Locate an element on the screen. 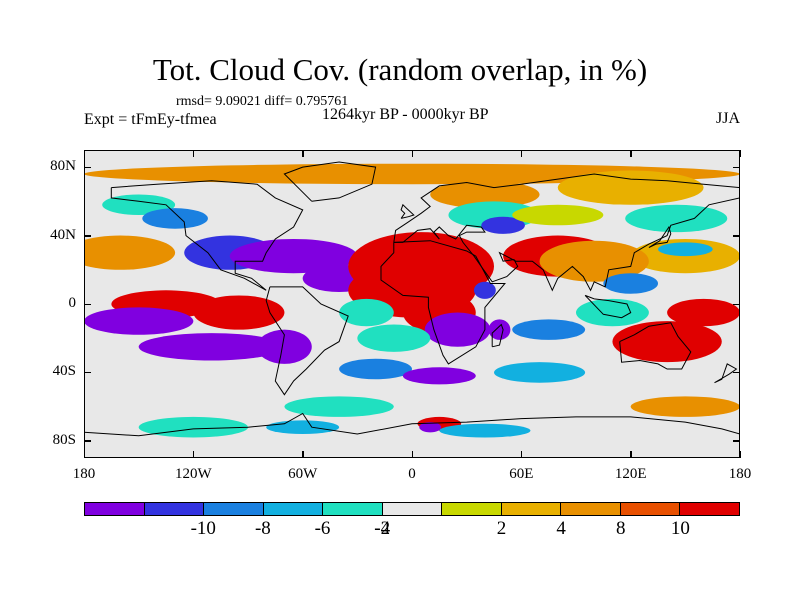 The width and height of the screenshot is (800, 600). colorbar-label: 10 is located at coordinates (680, 528).